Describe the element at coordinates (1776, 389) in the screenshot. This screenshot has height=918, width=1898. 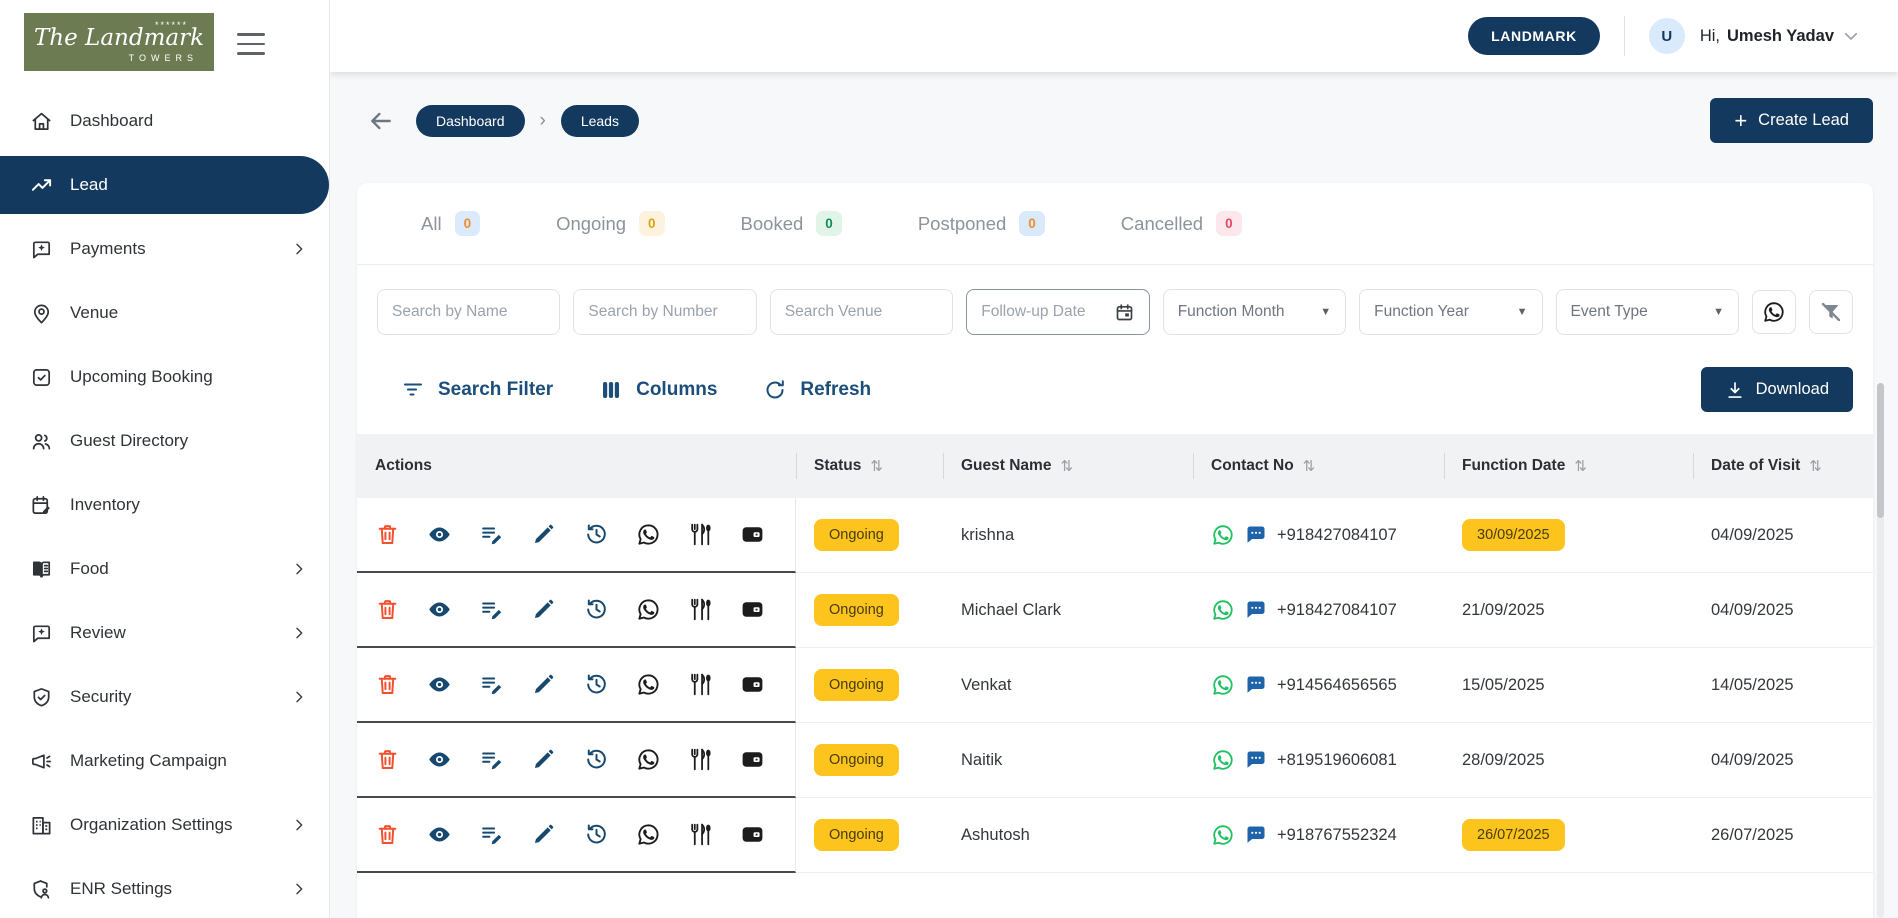
I see `download-button: Download` at that location.